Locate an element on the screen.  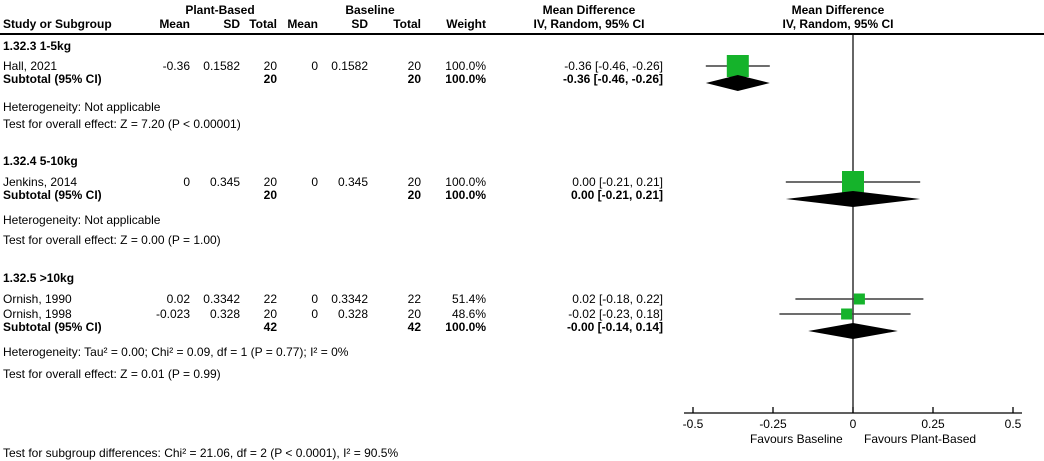
group2-header: Baseline is located at coordinates (370, 10).